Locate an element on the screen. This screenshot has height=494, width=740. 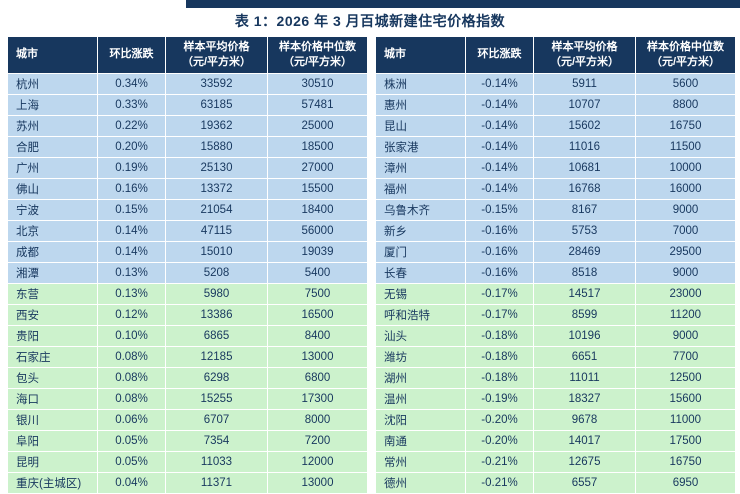
city-cell: 石家庄 is located at coordinates (52, 356).